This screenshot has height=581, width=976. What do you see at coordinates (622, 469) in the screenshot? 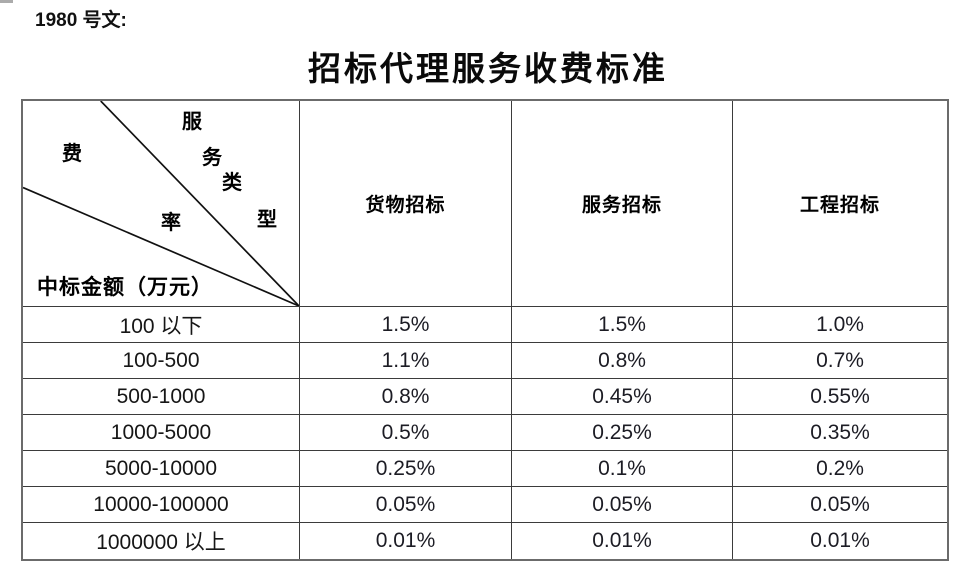
I see `table-cell-value: 0.1%` at bounding box center [622, 469].